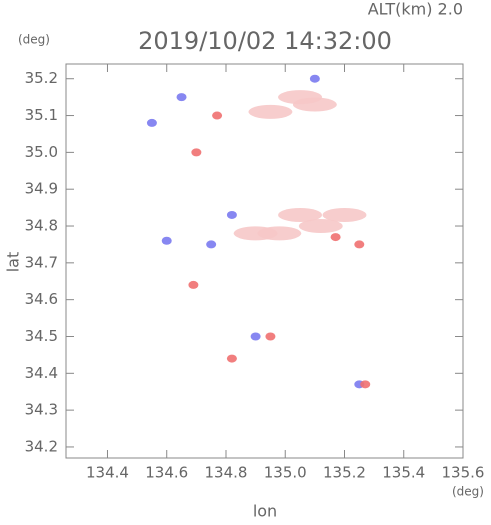  What do you see at coordinates (34, 40) in the screenshot?
I see `y-unit: (deg)` at bounding box center [34, 40].